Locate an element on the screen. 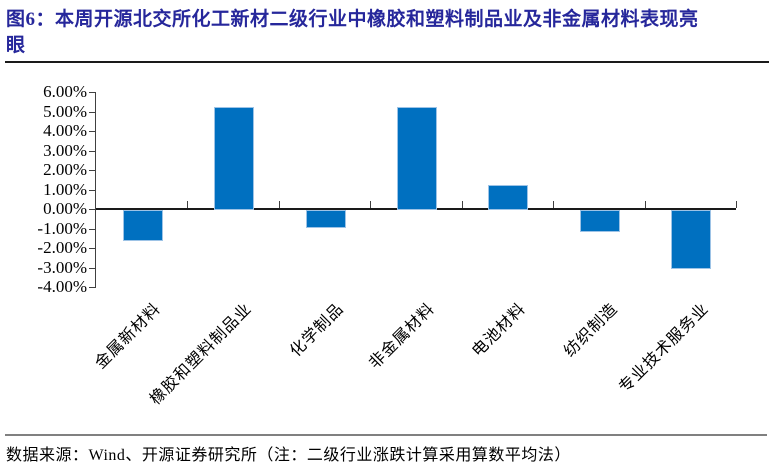 The width and height of the screenshot is (774, 468). y-axis-tick-label: 3.00% is located at coordinates (65, 150).